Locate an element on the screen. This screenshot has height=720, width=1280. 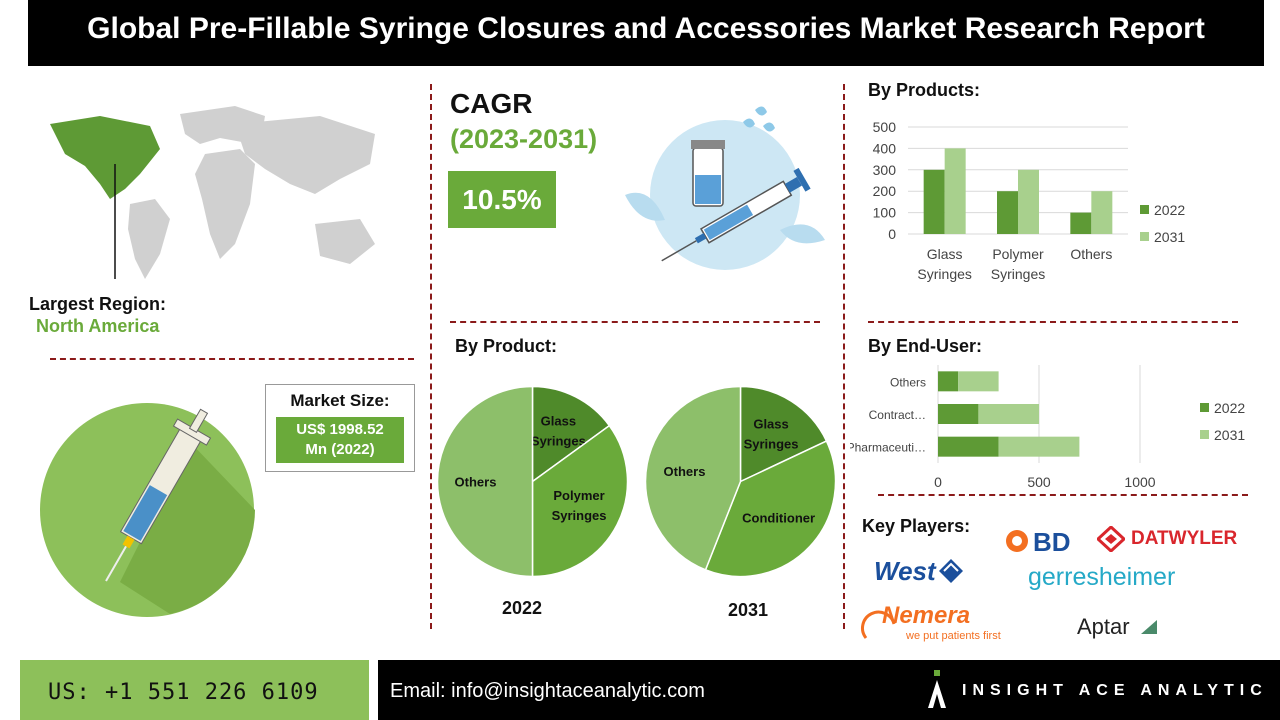
y-tick-label: 500 is located at coordinates (885, 127).